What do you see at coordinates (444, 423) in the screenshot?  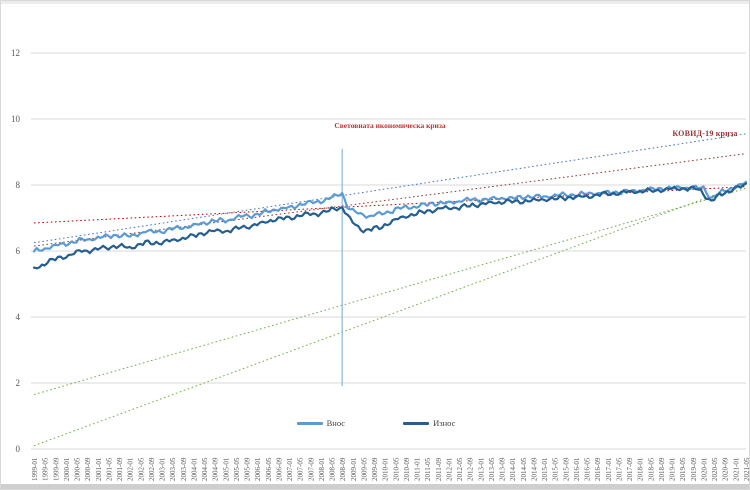 I see `exports-legend-label: Износ` at bounding box center [444, 423].